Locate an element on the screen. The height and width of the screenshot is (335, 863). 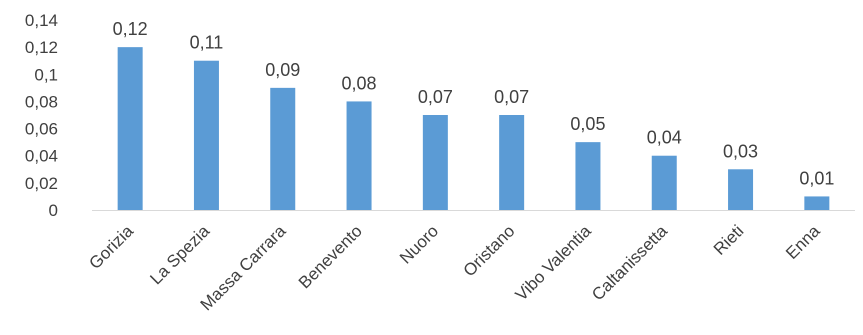
category-label: Nuoro is located at coordinates (419, 244).